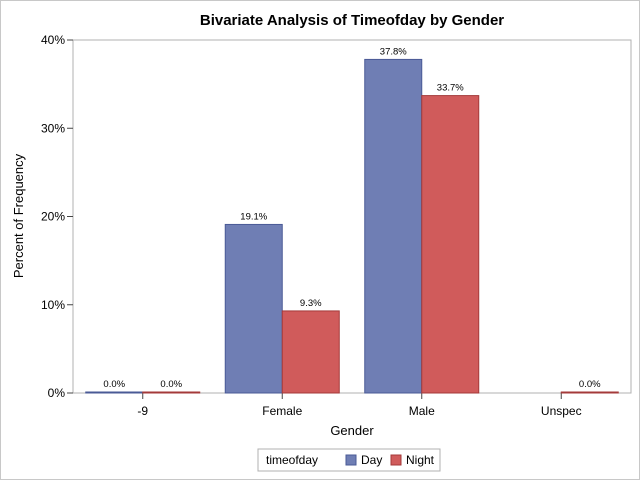 This screenshot has width=640, height=480. Describe the element at coordinates (393, 51) in the screenshot. I see `data-label: 37.8%` at that location.